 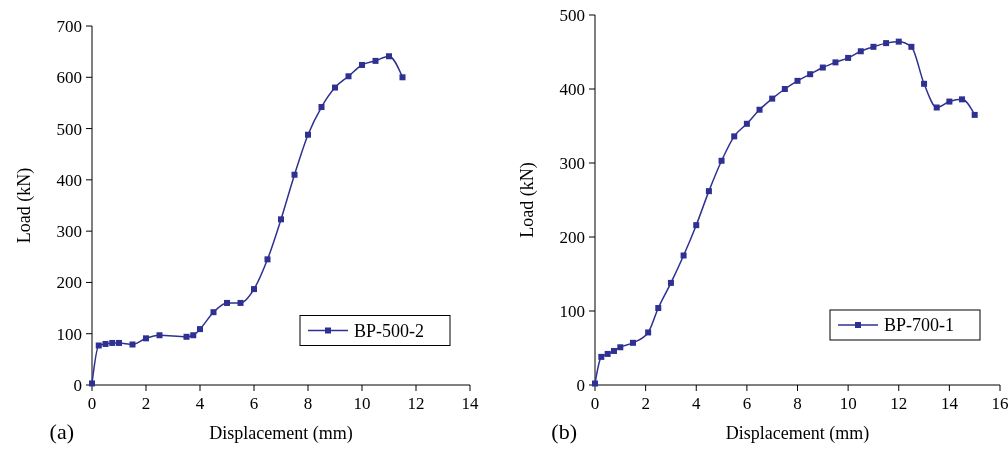 I want to click on legend-label: BP-500-2, so click(x=389, y=330).